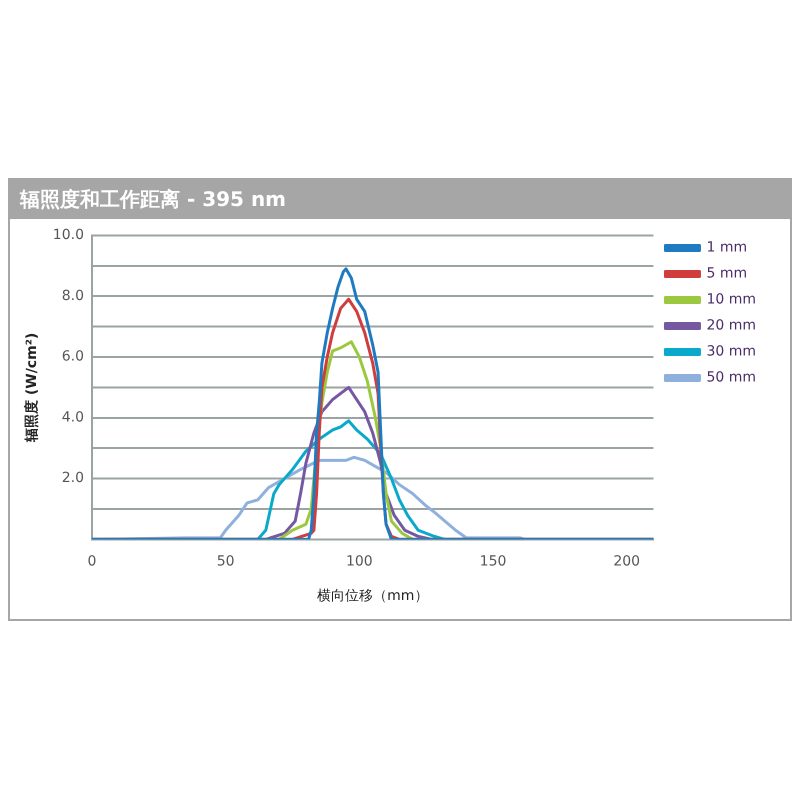  I want to click on x-tick-label: 50, so click(225, 561).